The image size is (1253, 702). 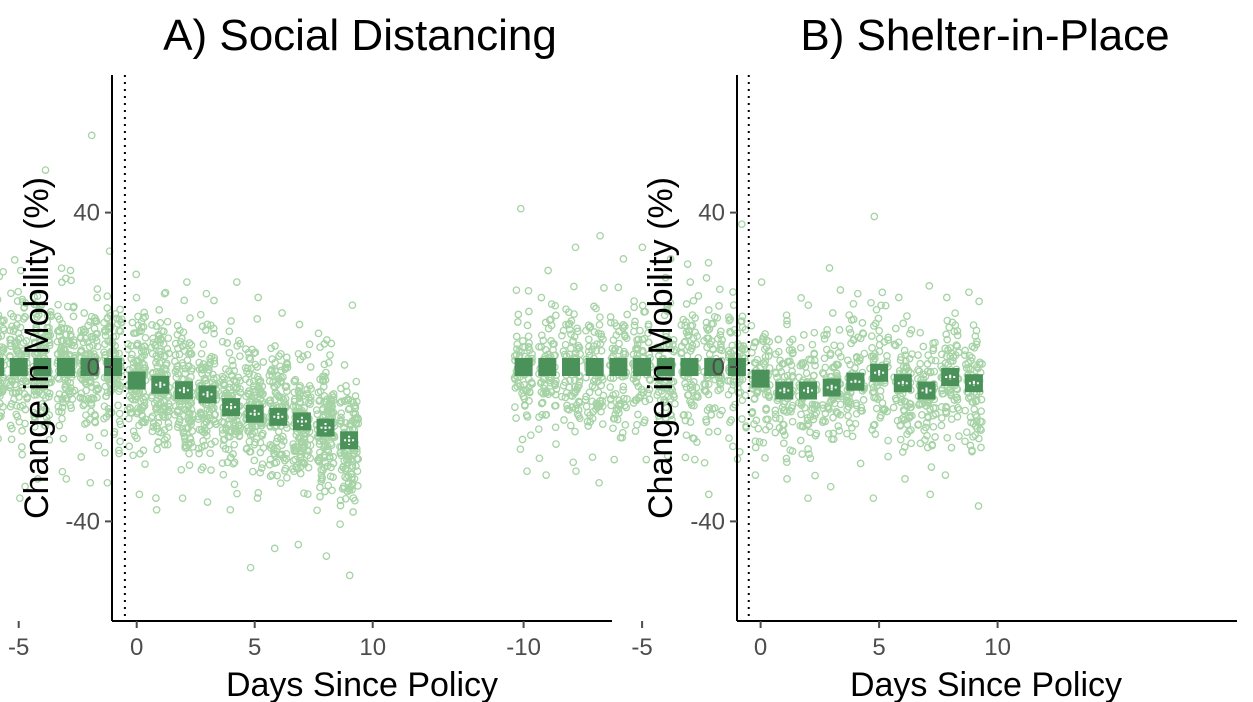 I want to click on panel-title: B) Shelter-in-Place, so click(x=984, y=35).